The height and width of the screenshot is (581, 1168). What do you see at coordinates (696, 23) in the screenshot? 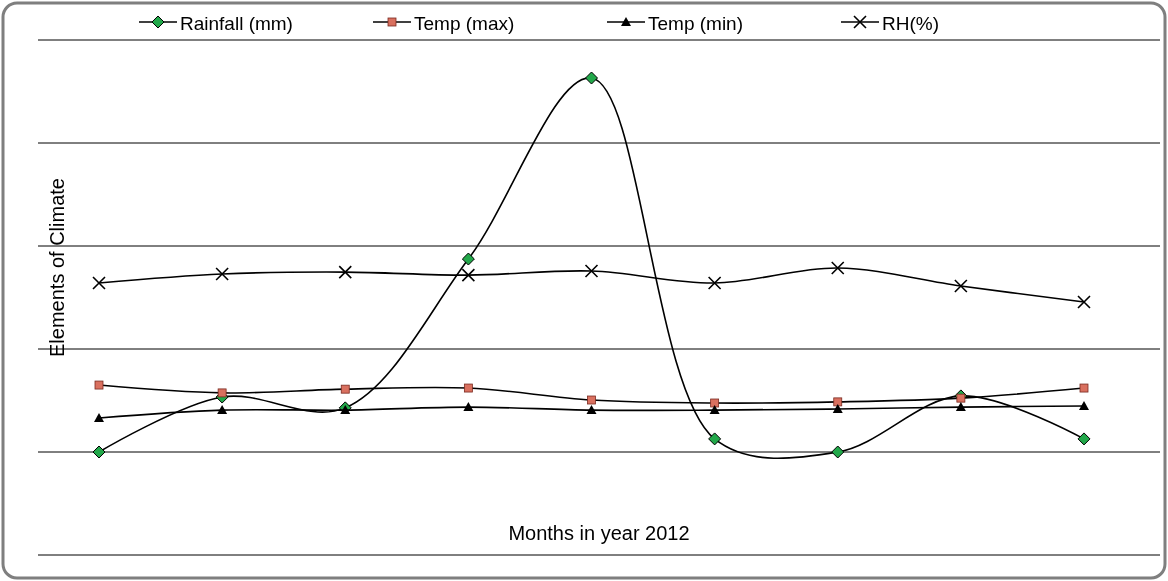
I see `legend-label: Temp (min)` at bounding box center [696, 23].